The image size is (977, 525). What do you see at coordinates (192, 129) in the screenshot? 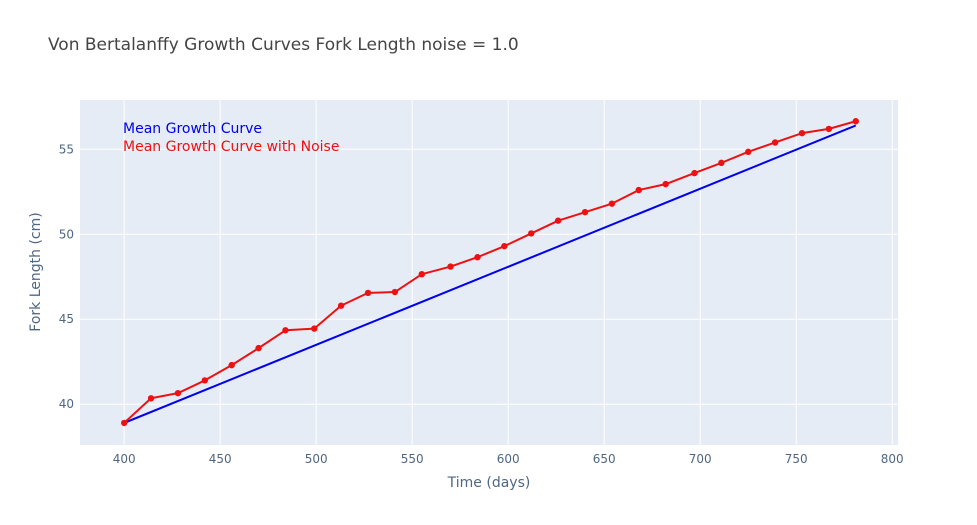
I see `annotation-mean-growth-curve: Mean Growth Curve` at bounding box center [192, 129].